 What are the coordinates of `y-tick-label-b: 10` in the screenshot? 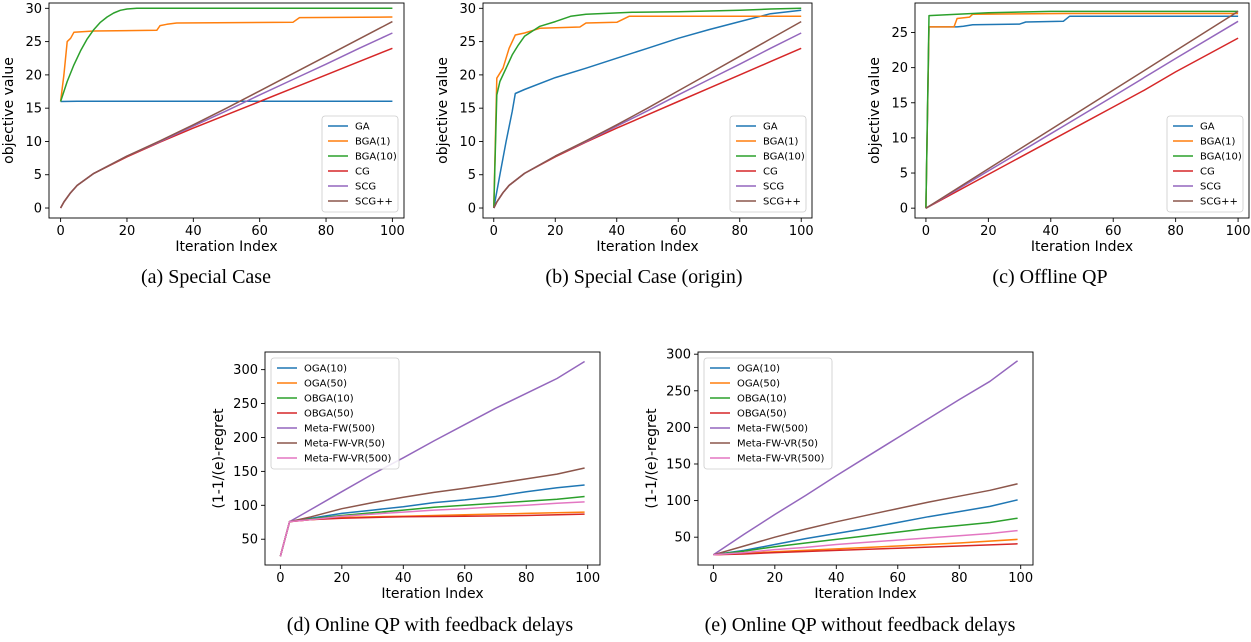 It's located at (467, 142).